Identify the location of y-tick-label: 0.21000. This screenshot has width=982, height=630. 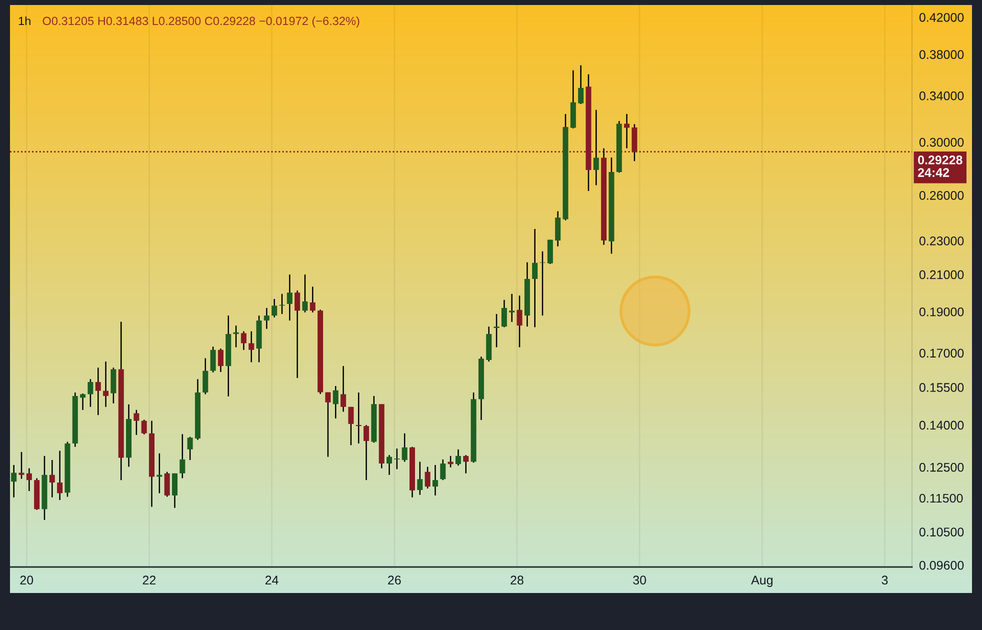
(941, 275).